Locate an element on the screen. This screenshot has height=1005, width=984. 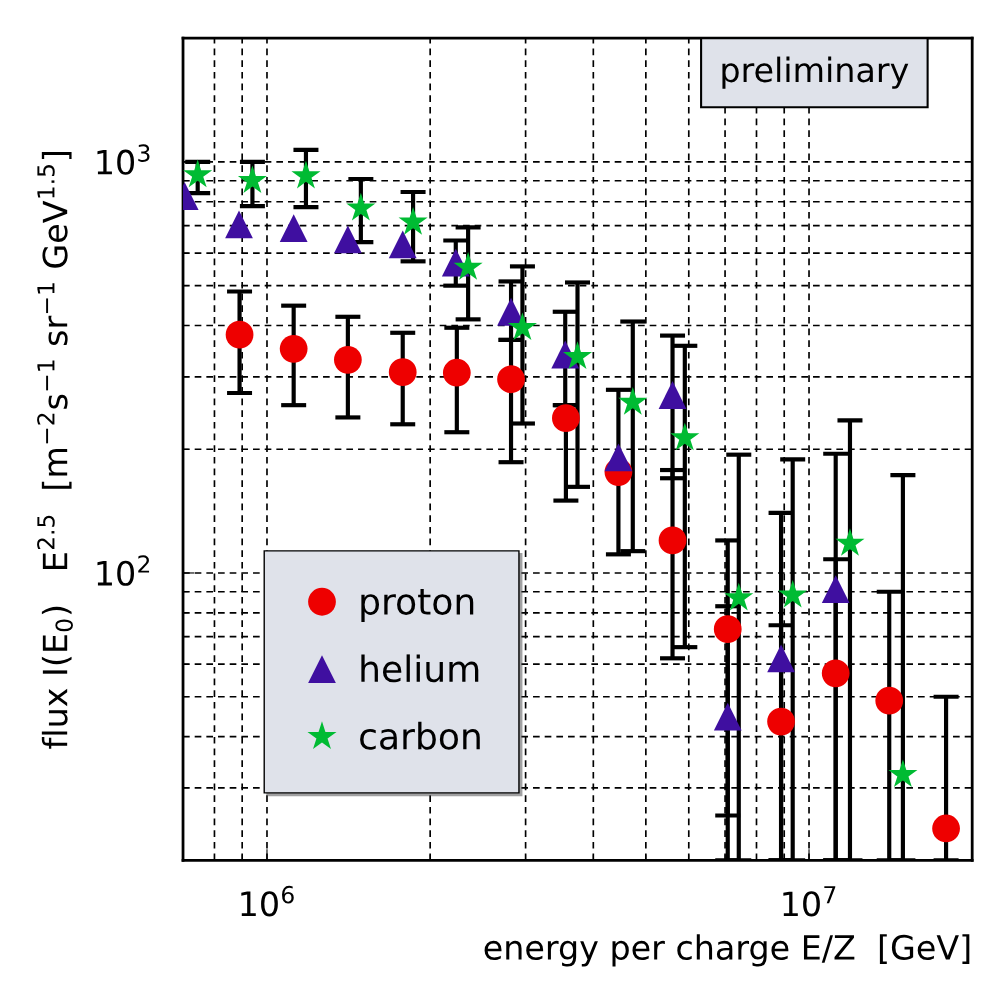
legend-label: helium is located at coordinates (420, 668).